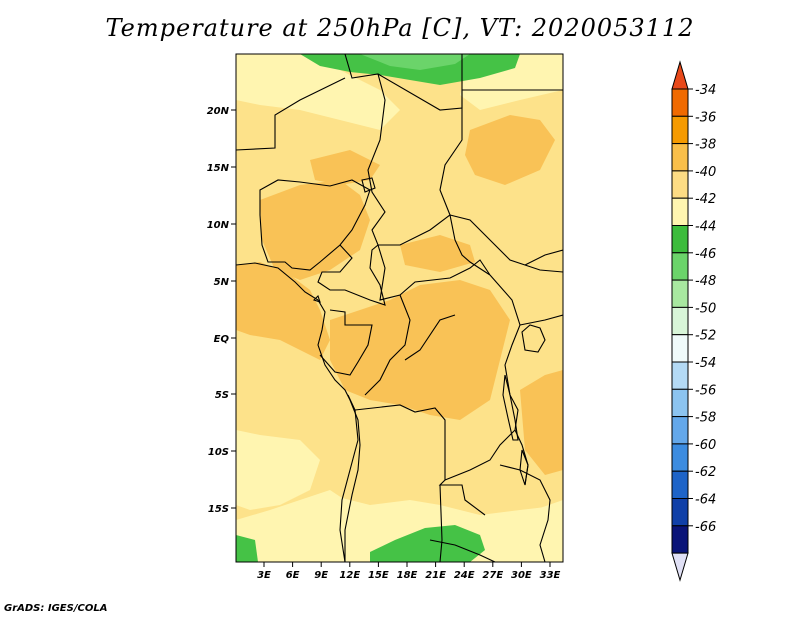 This screenshot has width=800, height=618. What do you see at coordinates (492, 575) in the screenshot?
I see `lon-tick-label: 27E` at bounding box center [492, 575].